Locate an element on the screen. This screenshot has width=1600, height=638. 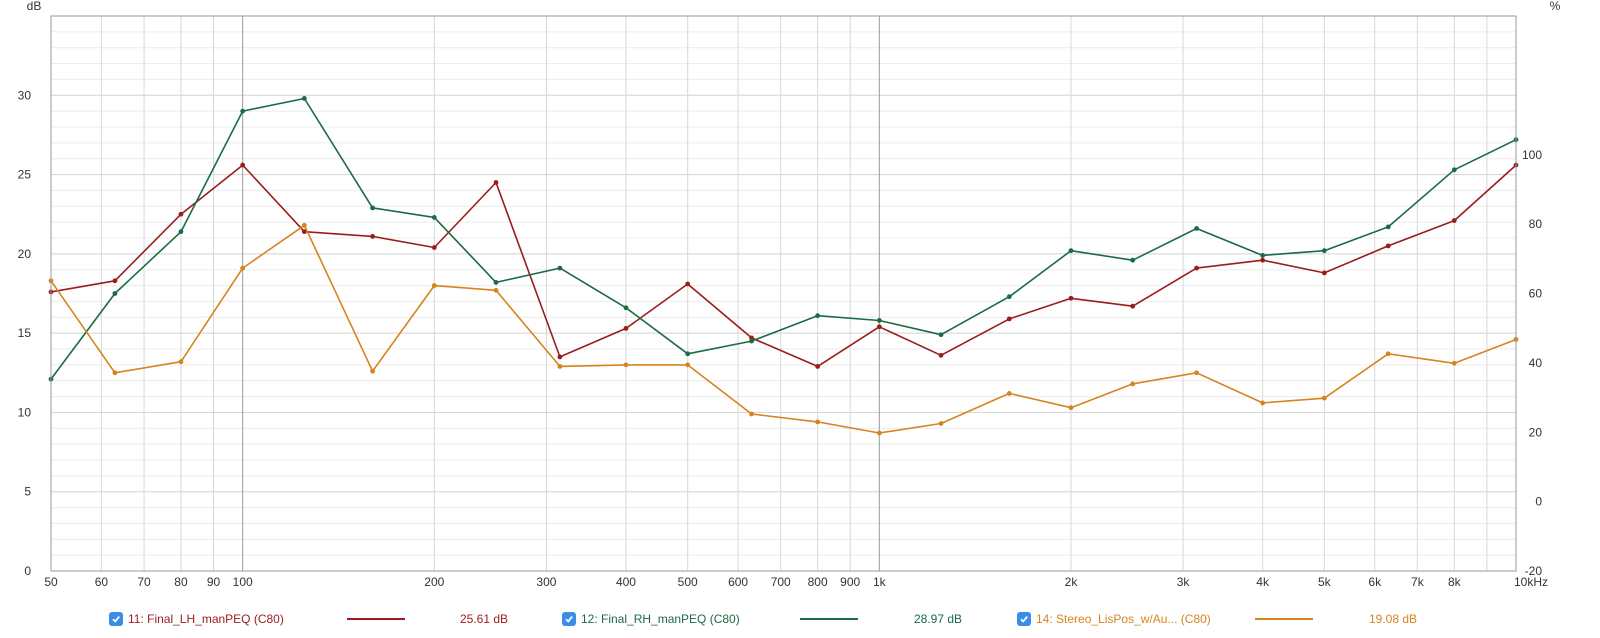
x-tick-label: 50 is located at coordinates (51, 582).